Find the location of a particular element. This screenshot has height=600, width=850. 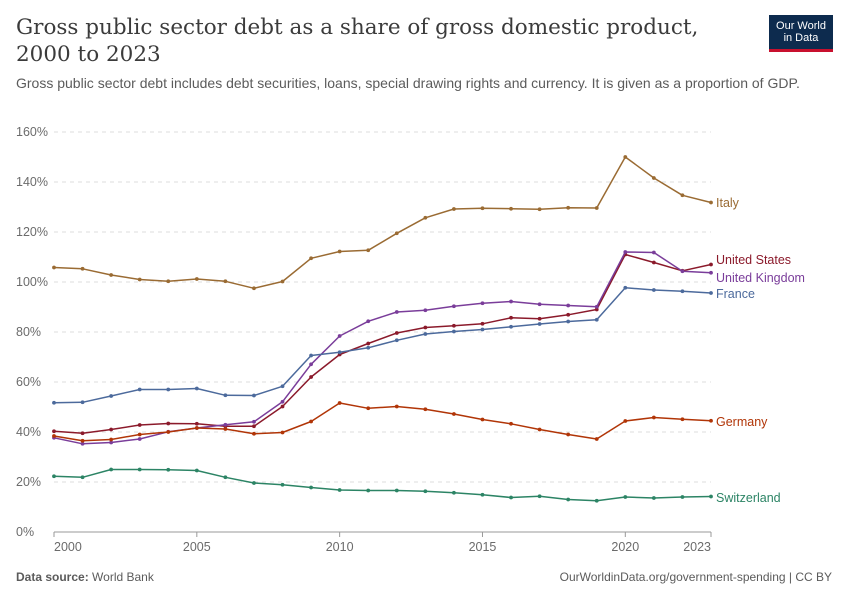

series-line-germany is located at coordinates (382, 422).